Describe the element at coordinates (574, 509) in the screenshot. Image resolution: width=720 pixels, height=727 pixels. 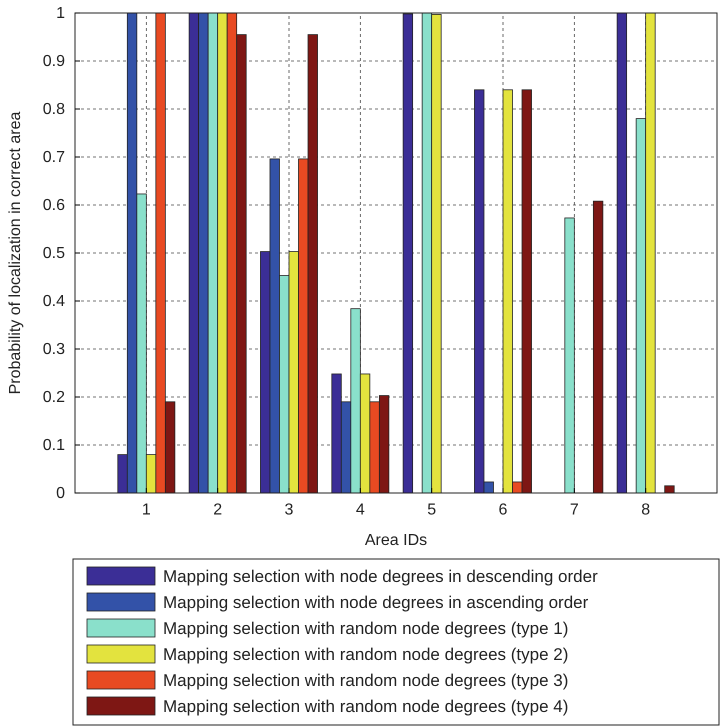
I see `x-tick-label: 7` at that location.